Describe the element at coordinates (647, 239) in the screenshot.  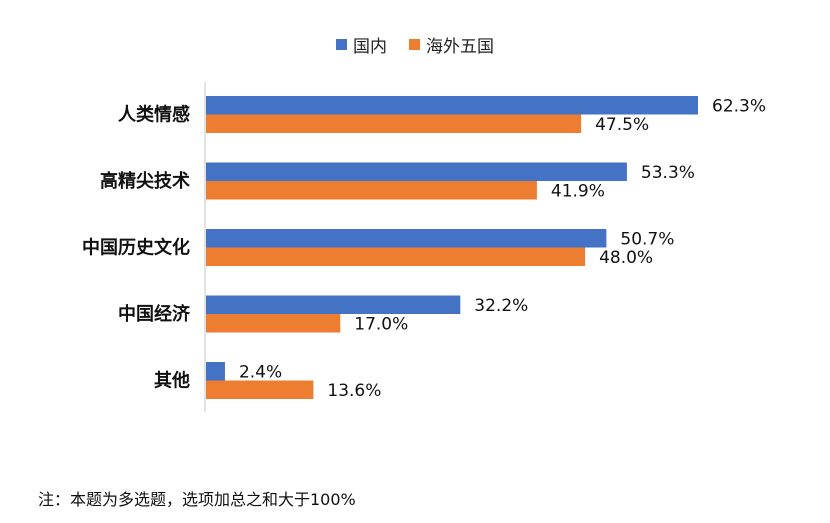
I see `data-label-series-1: 50.7%` at that location.